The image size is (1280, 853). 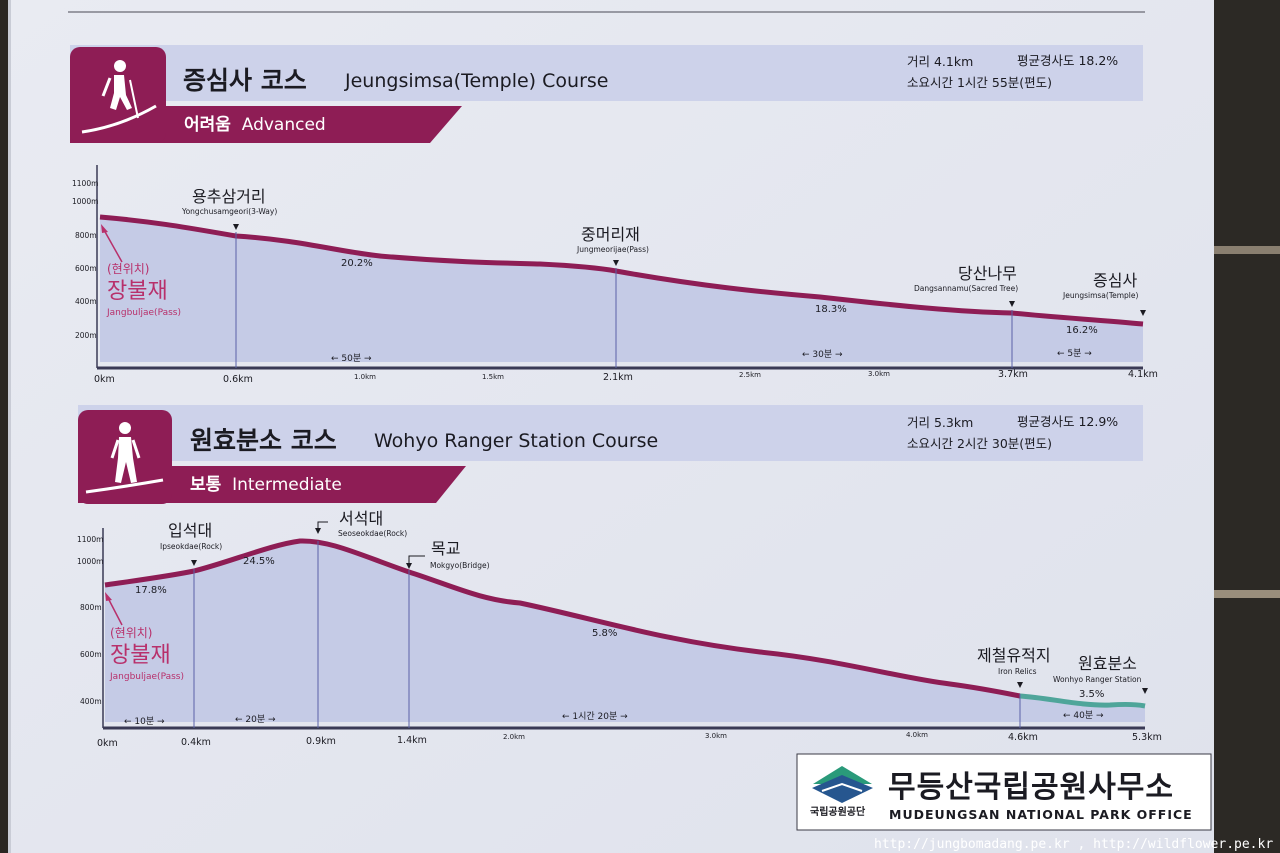 I want to click on course1-profile-line, so click(x=621, y=270).